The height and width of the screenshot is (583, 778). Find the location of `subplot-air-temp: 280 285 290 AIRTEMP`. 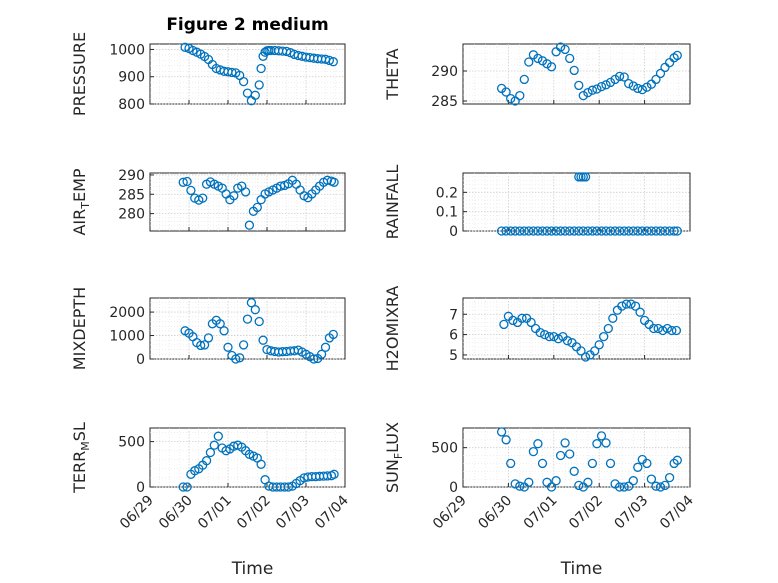

subplot-air-temp: 280 285 290 AIRTEMP is located at coordinates (208, 202).